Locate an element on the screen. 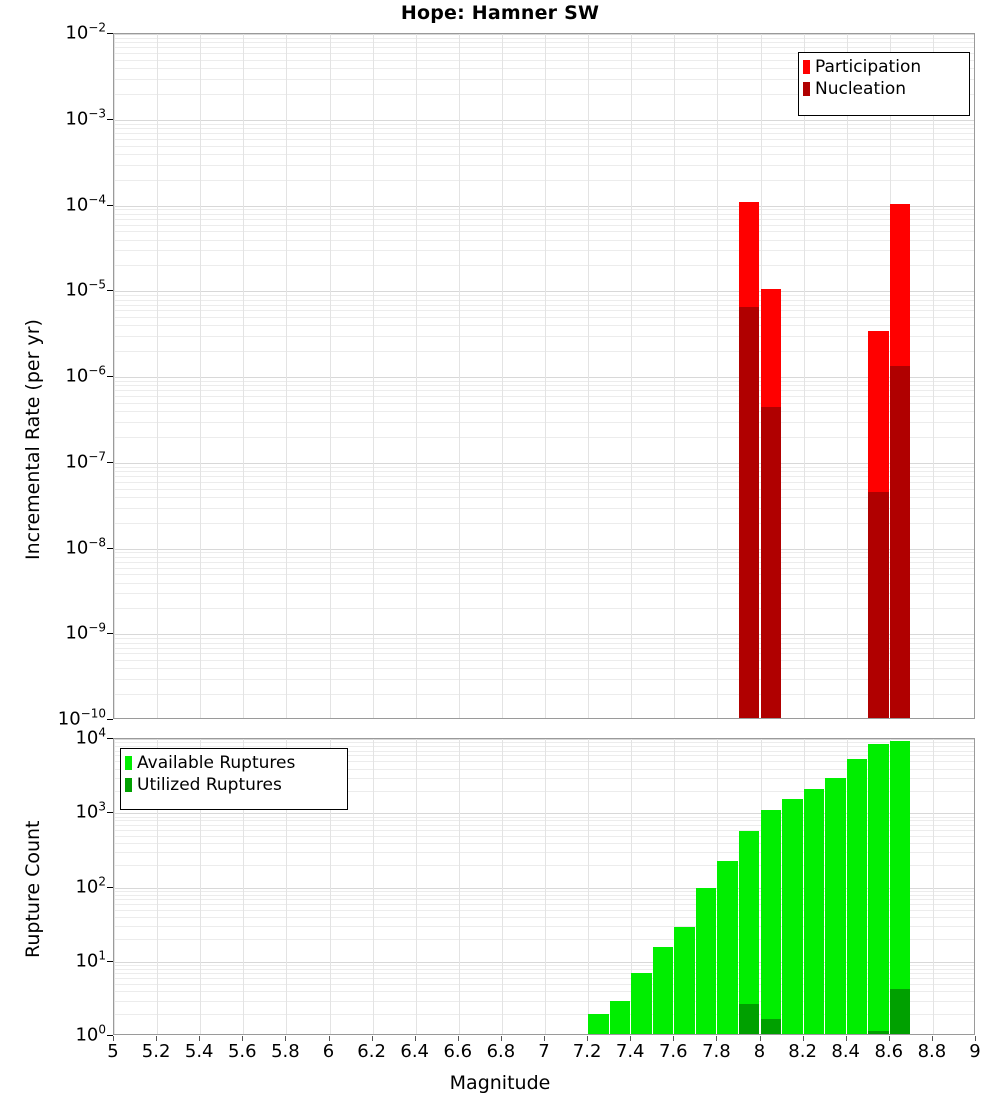 This screenshot has height=1100, width=1000. x-axis-tick-label: 8.8 is located at coordinates (932, 1051).